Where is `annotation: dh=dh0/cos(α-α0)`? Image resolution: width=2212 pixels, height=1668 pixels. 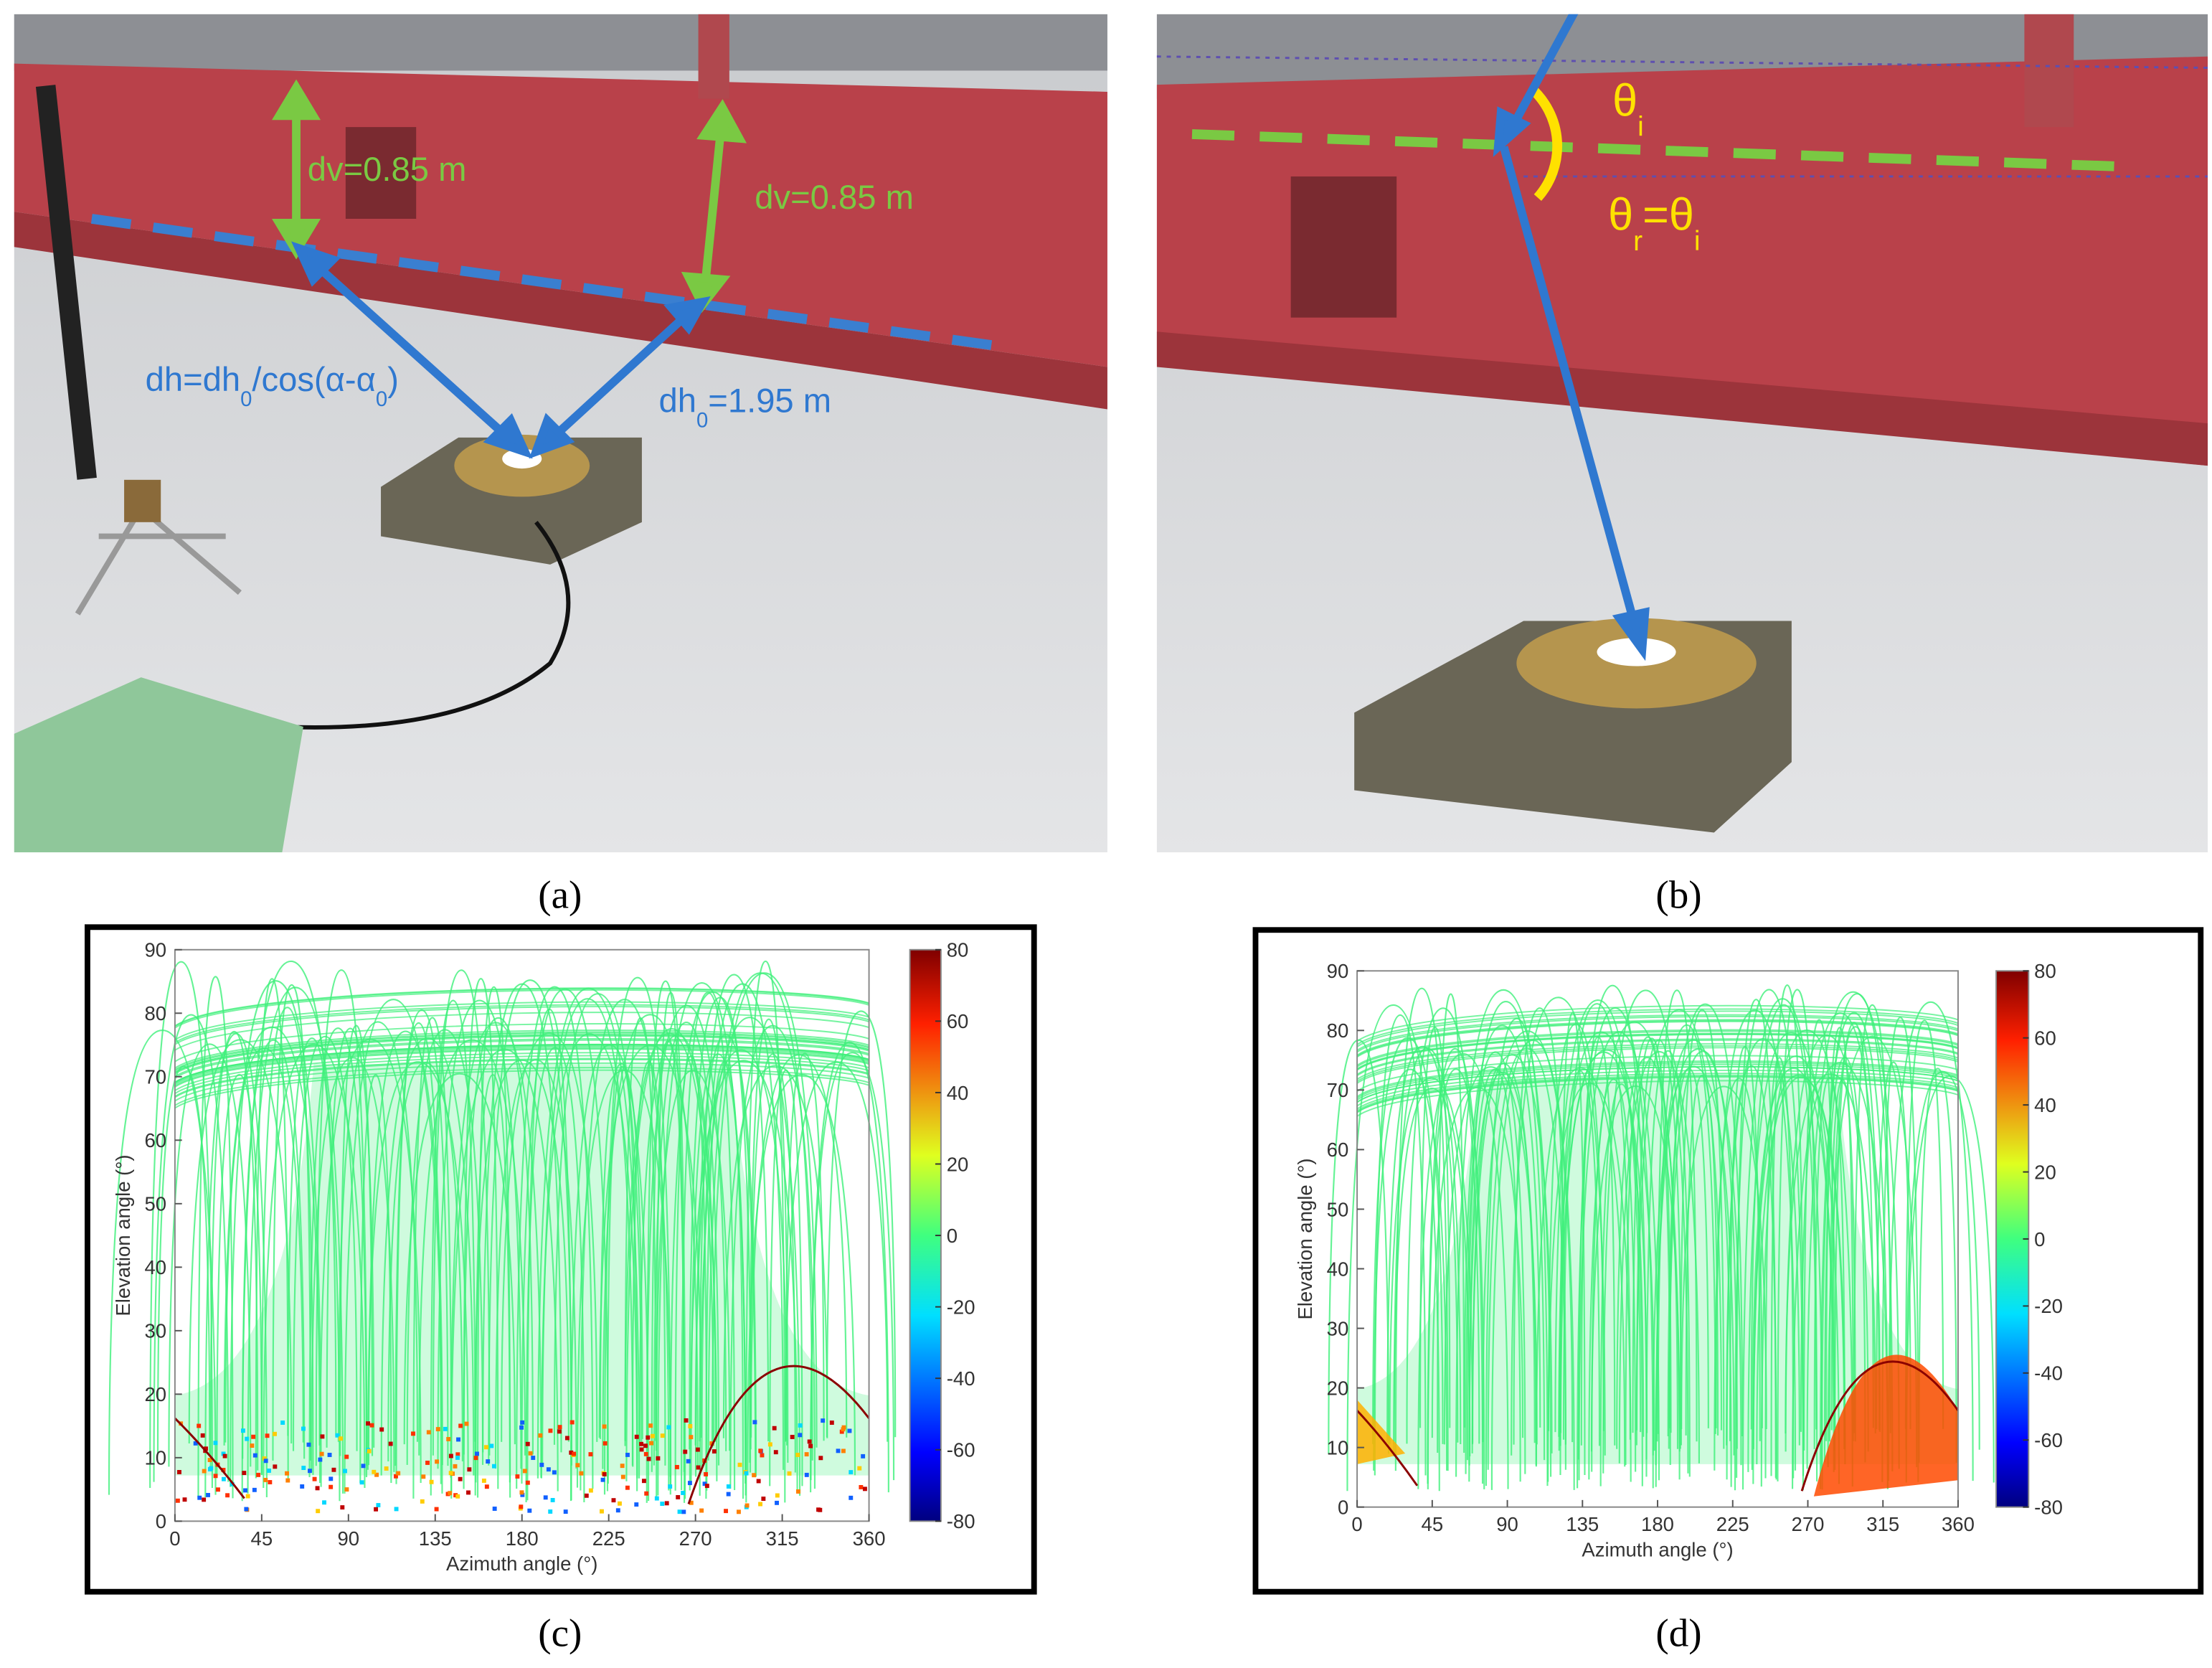 annotation: dh=dh0/cos(α-α0) is located at coordinates (272, 386).